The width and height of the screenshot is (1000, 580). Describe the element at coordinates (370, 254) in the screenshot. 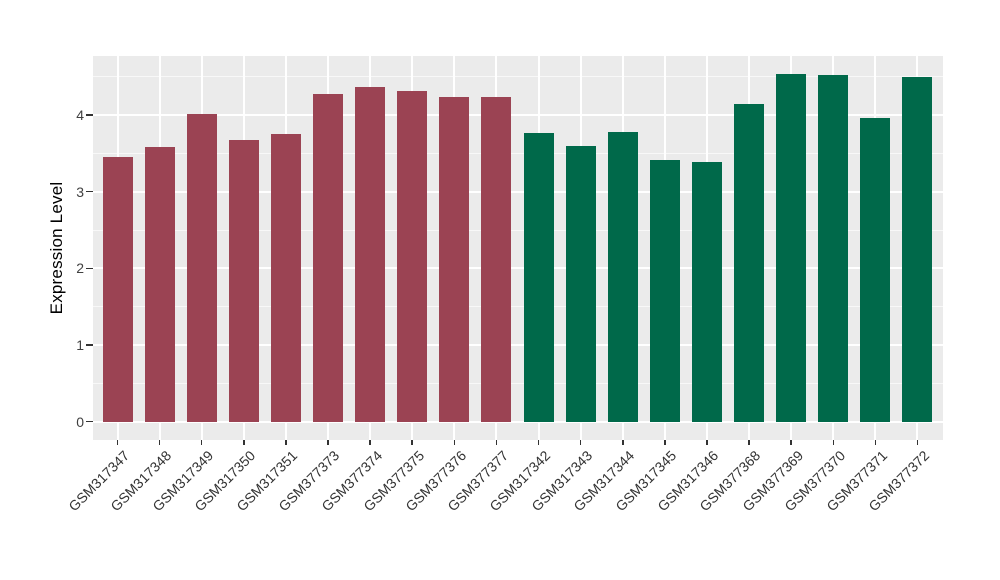

I see `bar-GSM377374` at that location.